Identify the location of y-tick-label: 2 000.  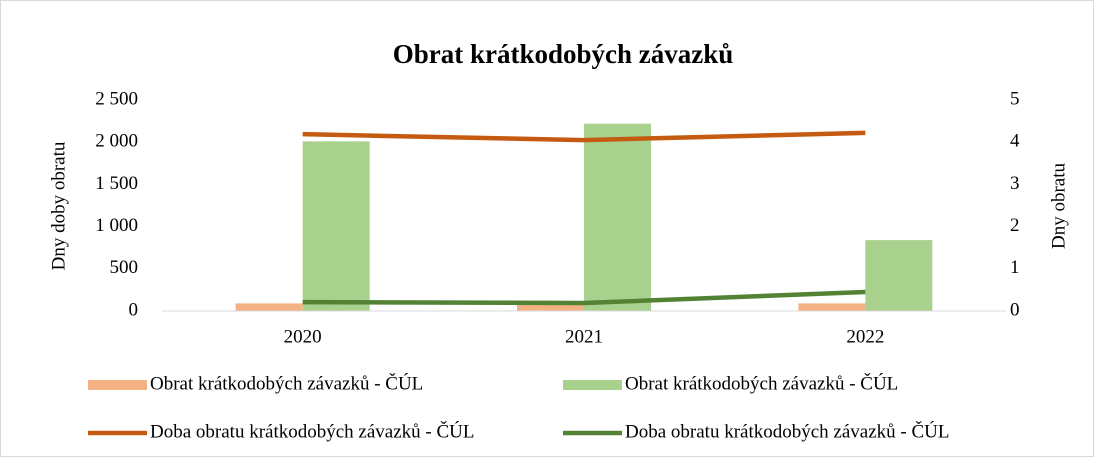
(116, 141).